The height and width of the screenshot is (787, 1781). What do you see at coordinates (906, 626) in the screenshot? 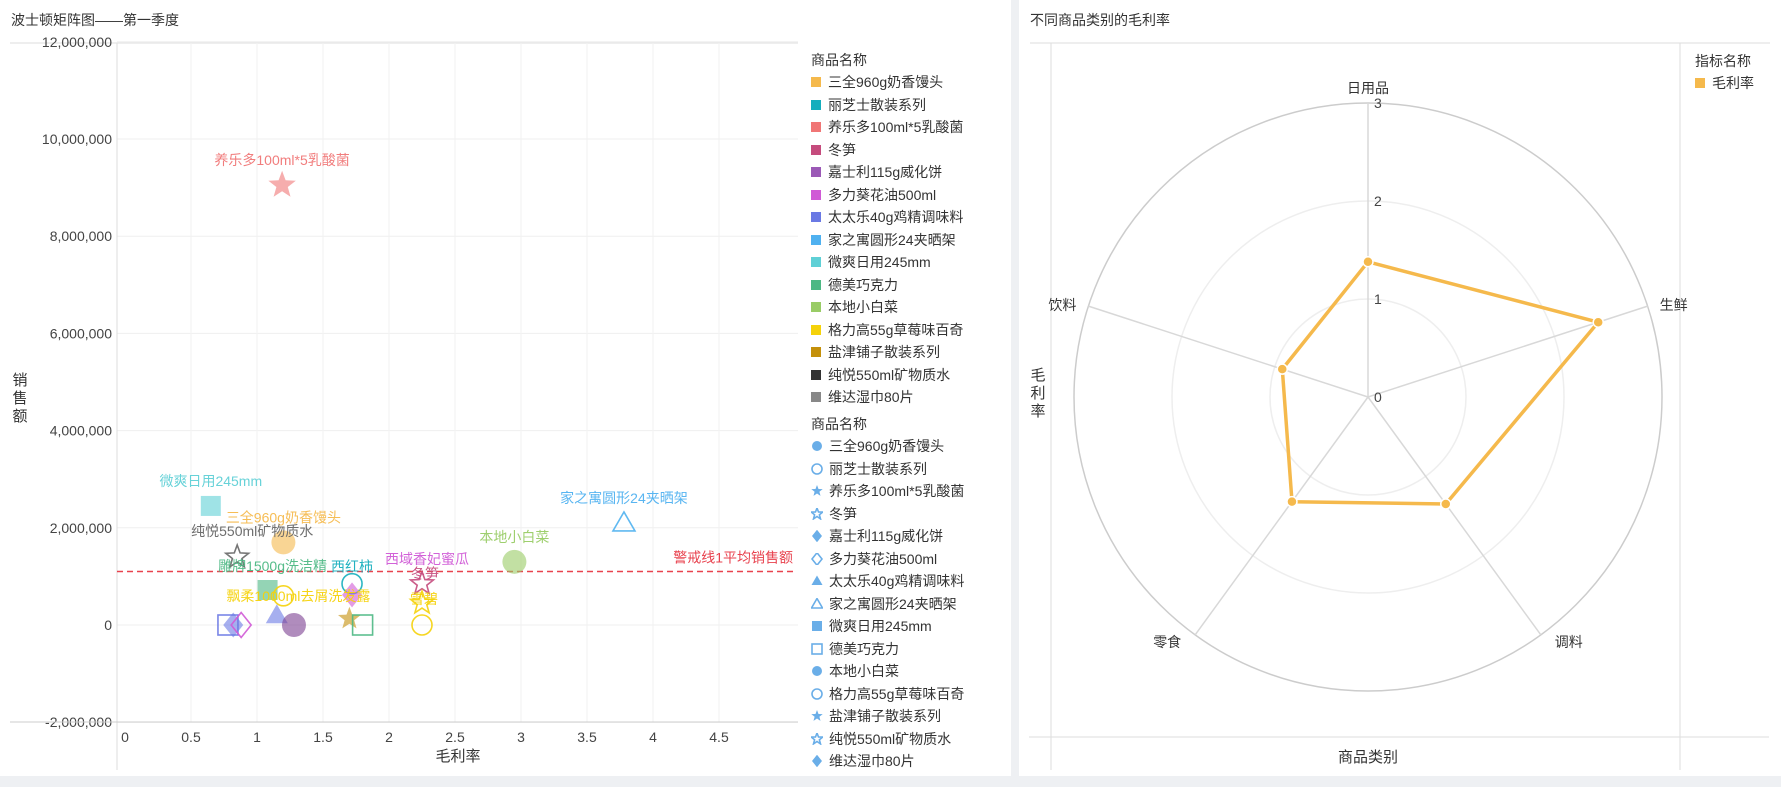
I see `shape-legend-item: 微爽日用245mm` at bounding box center [906, 626].